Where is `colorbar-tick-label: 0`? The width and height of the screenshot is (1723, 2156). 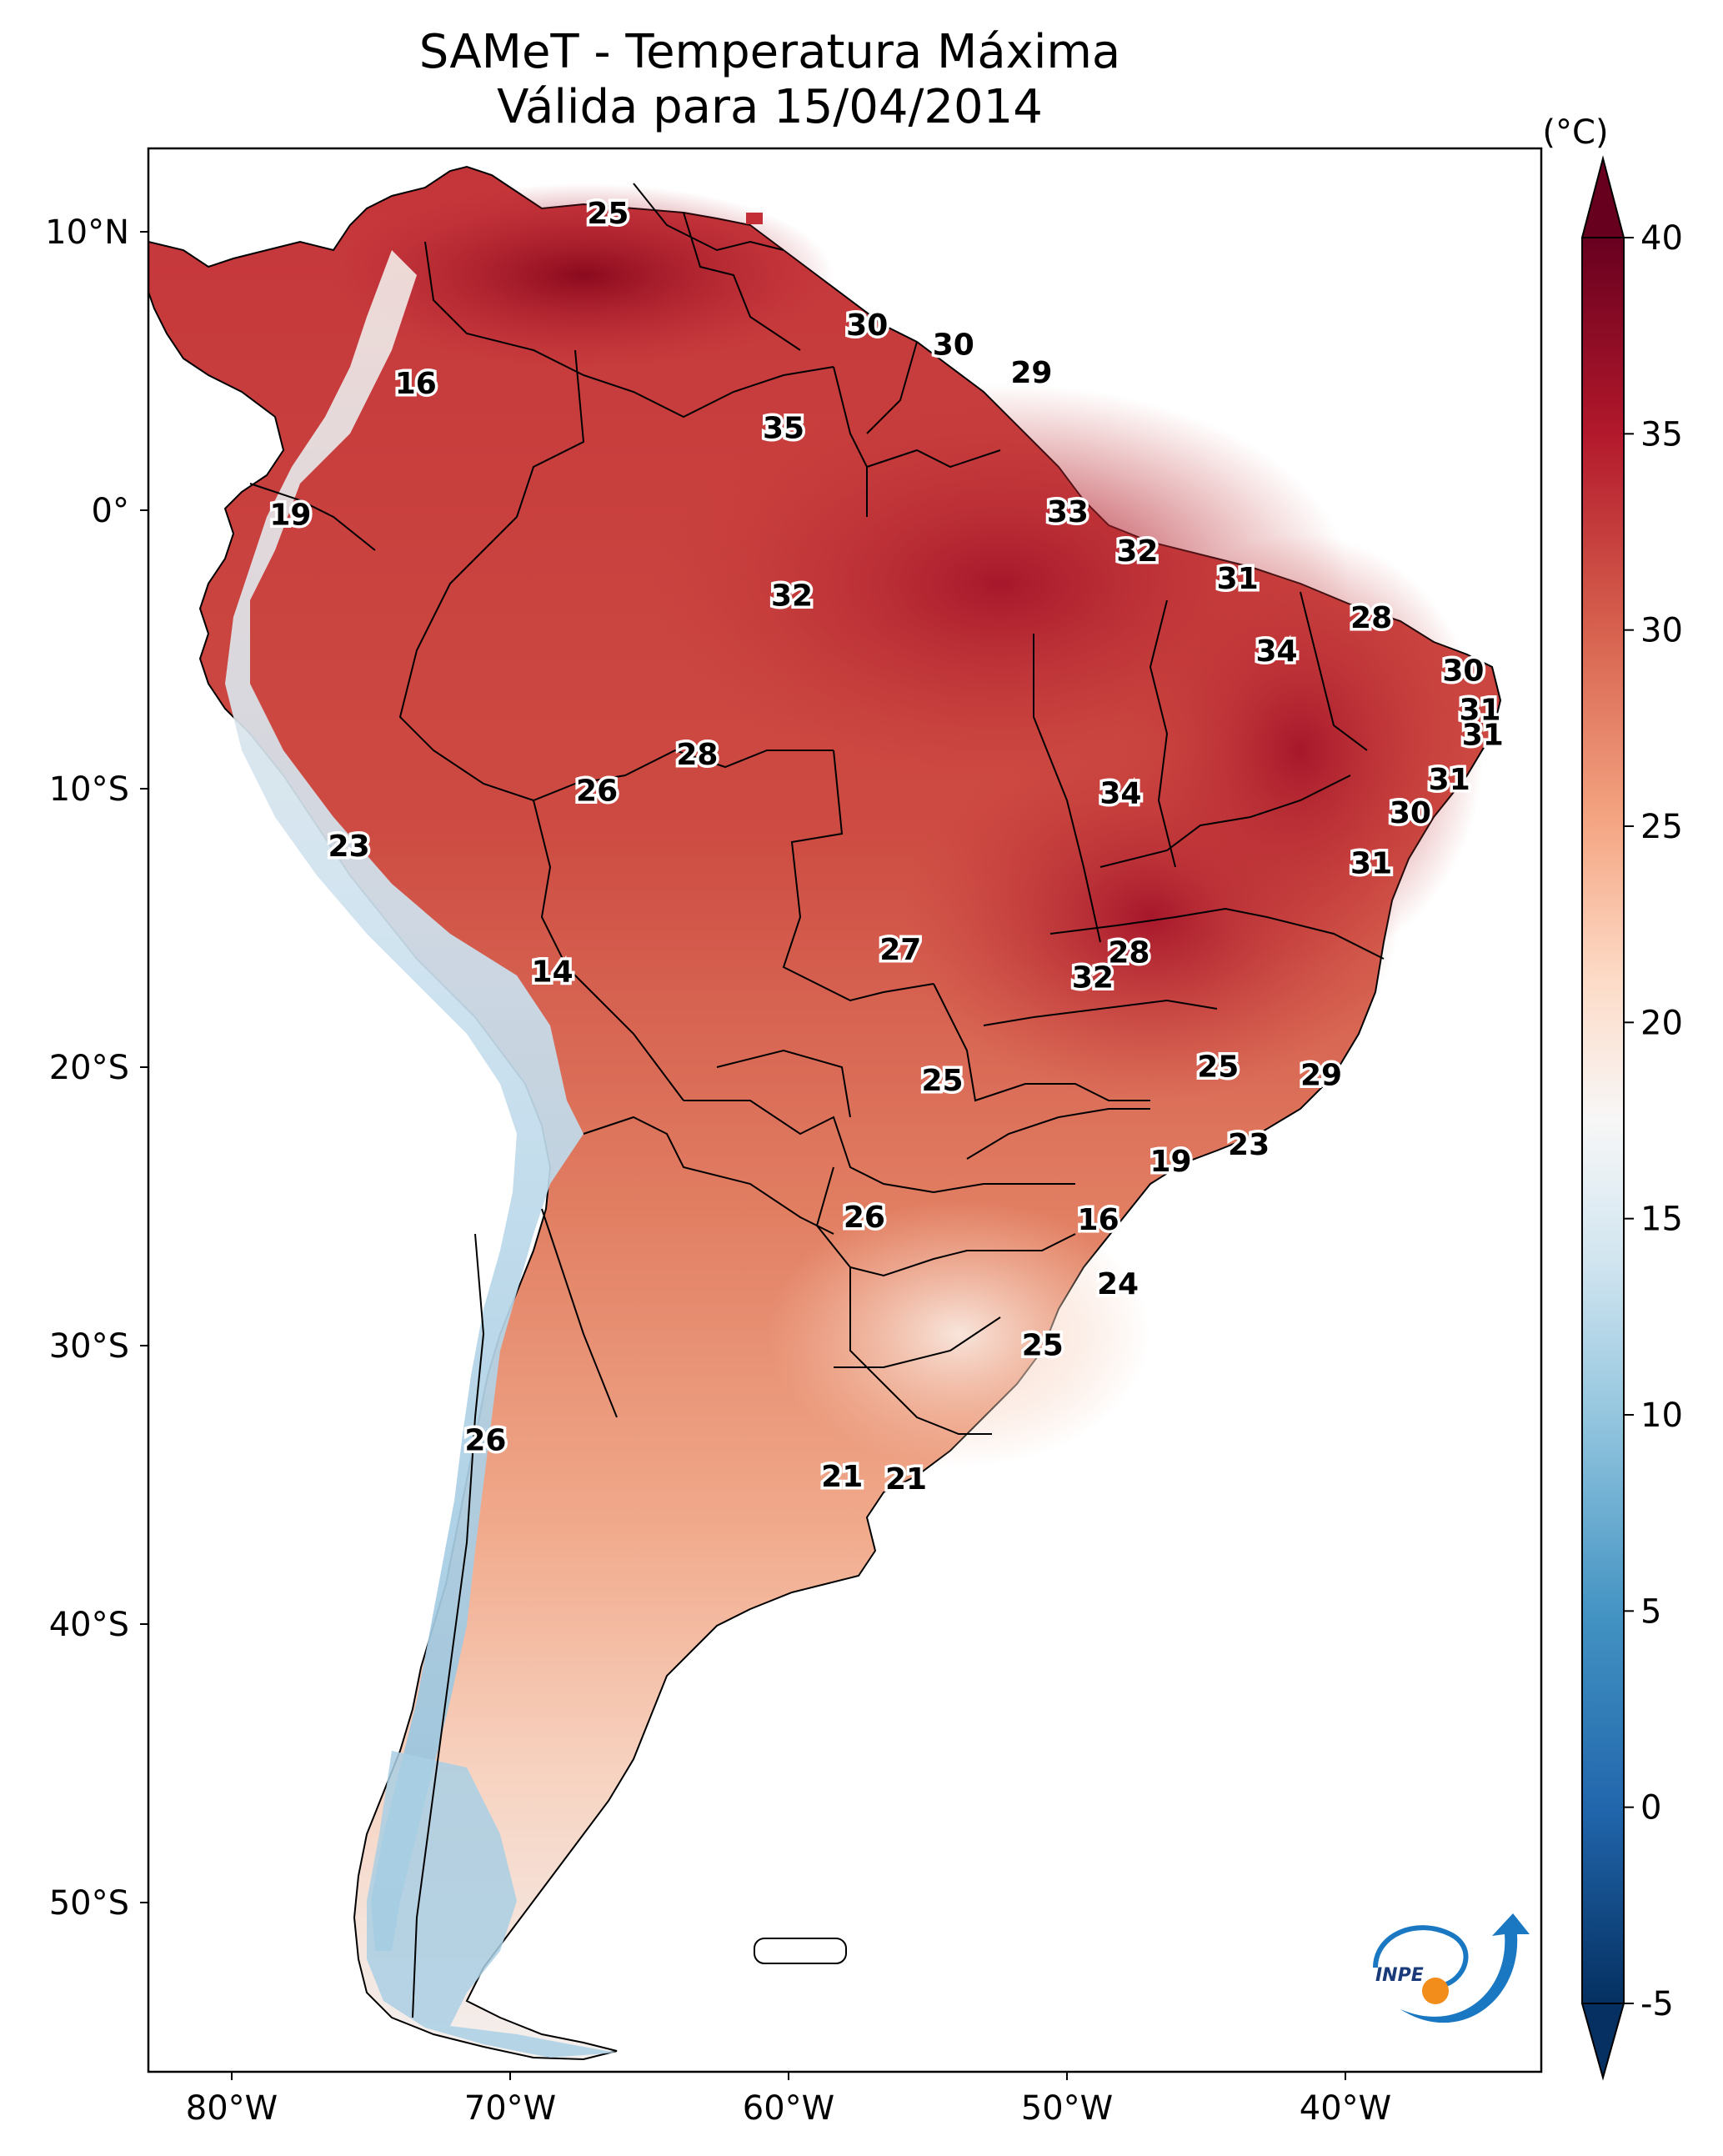
colorbar-tick-label: 0 is located at coordinates (1651, 1808).